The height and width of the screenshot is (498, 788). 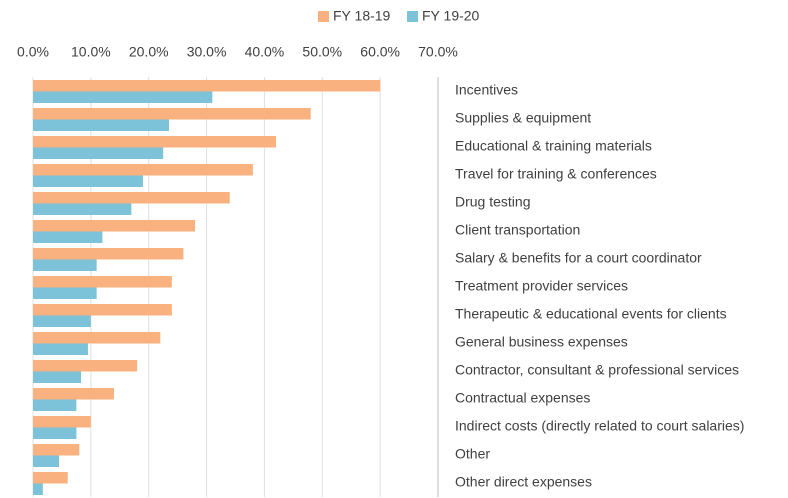 I want to click on category-label: General business expenses, so click(x=541, y=342).